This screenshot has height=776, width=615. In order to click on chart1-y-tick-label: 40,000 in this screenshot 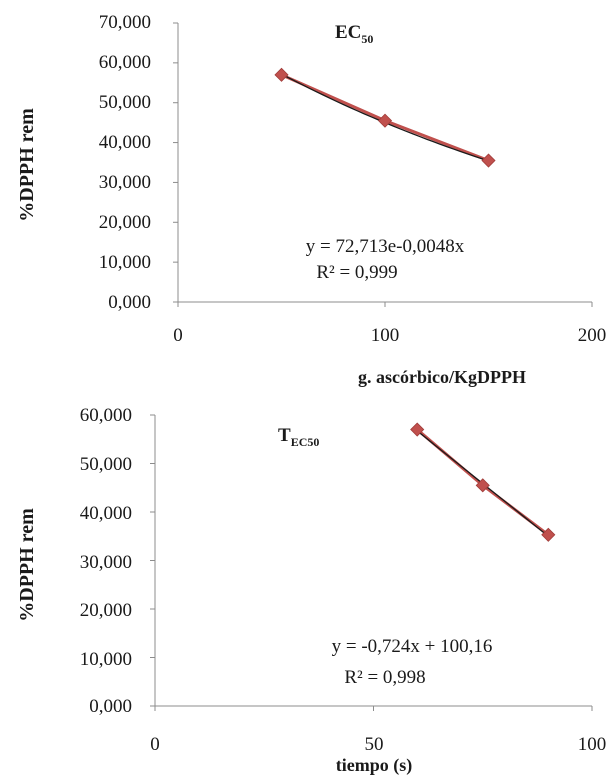, I will do `click(125, 142)`.